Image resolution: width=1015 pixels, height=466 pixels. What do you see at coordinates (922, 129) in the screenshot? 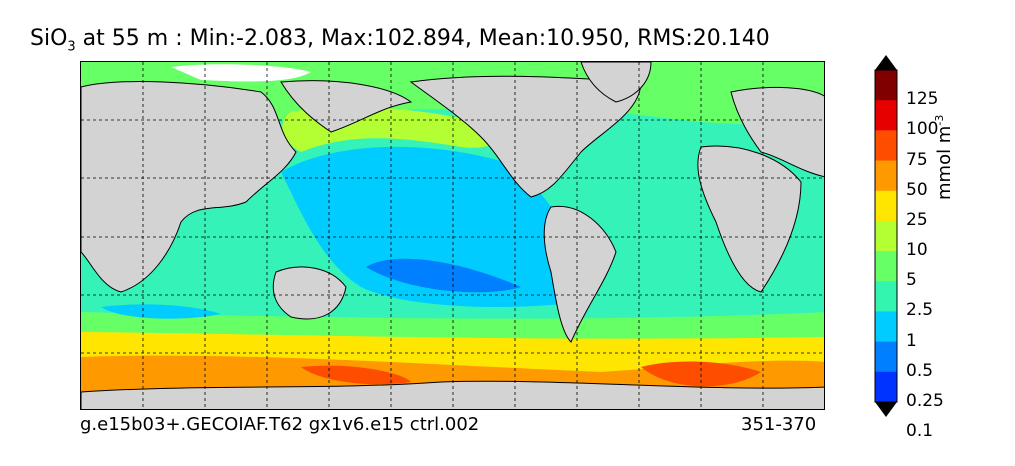
I see `colorbar-tick-label: 100` at bounding box center [922, 129].